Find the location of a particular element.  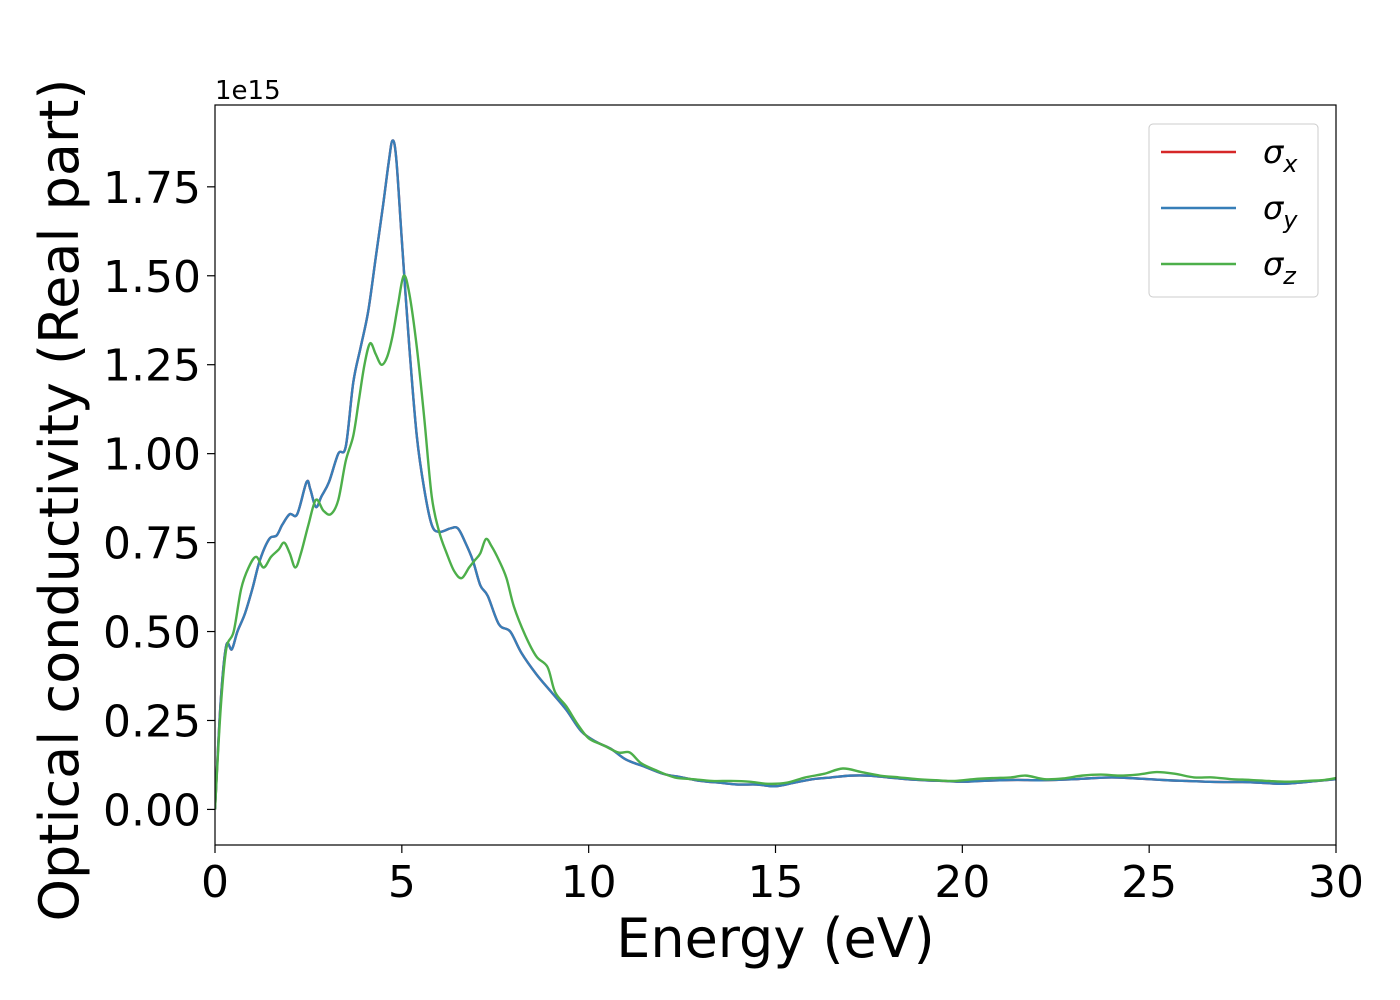

legend-label: σx is located at coordinates (1280, 155).